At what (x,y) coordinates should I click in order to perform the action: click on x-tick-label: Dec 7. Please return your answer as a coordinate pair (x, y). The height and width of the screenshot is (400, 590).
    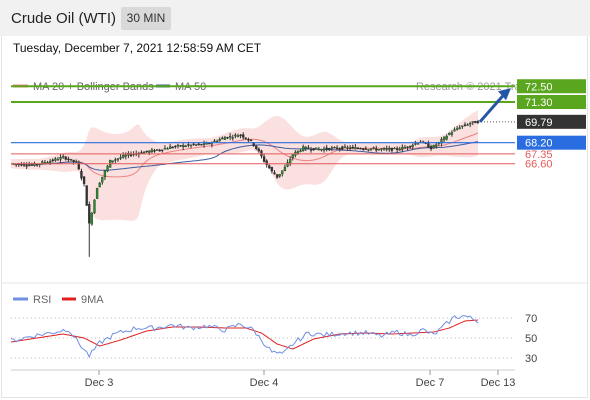
    Looking at the image, I should click on (430, 383).